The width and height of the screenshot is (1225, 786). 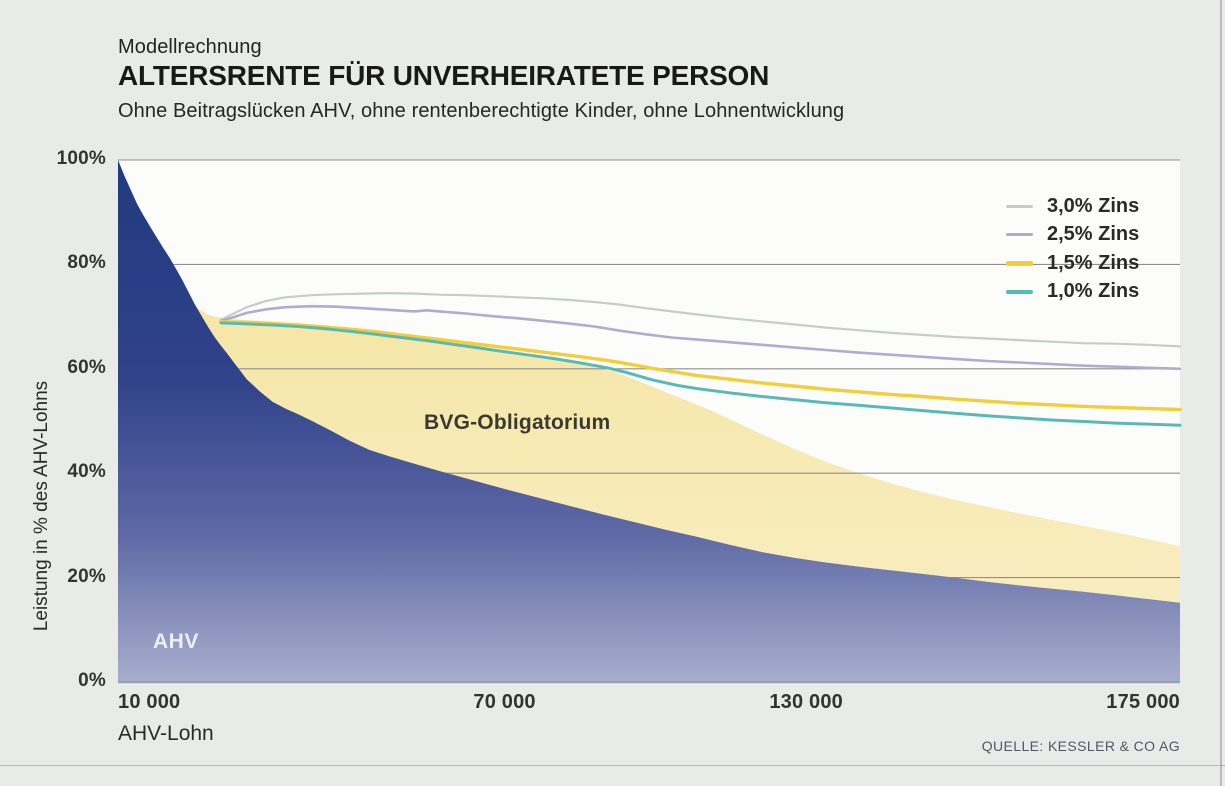 I want to click on x-axis-title: AHV-Lohn, so click(x=166, y=733).